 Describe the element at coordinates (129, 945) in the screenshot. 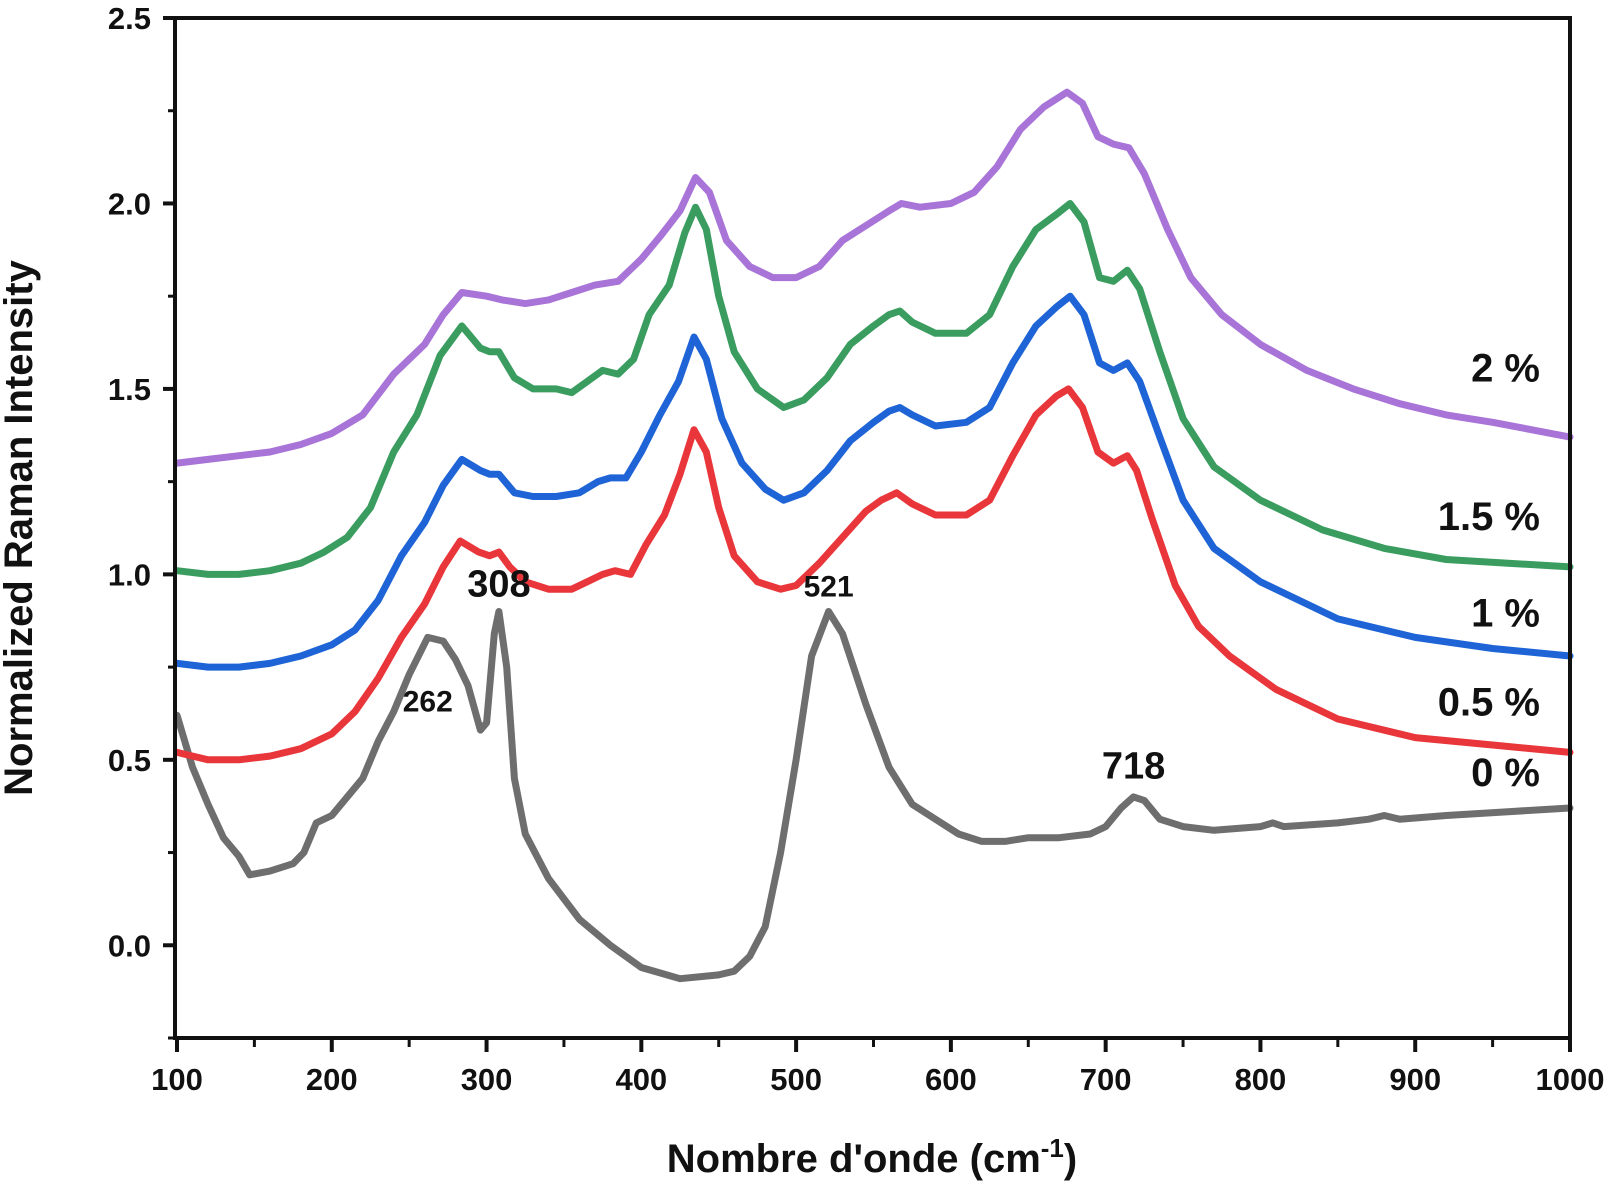

I see `y-tick-label: 0.0` at that location.